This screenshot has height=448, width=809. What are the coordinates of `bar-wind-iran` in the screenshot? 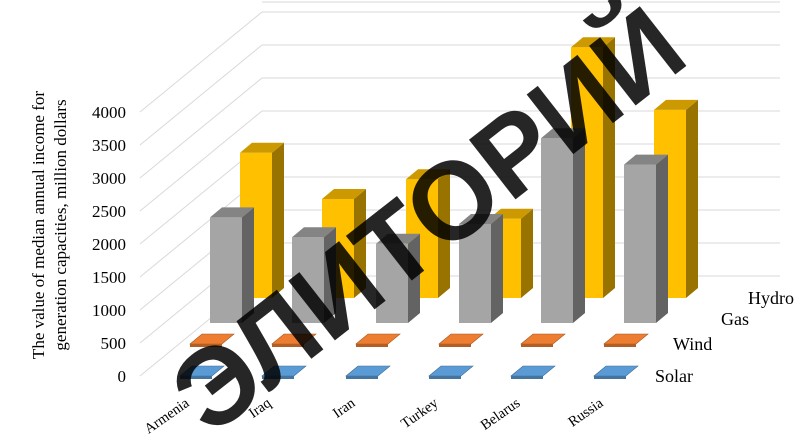 It's located at (378, 340).